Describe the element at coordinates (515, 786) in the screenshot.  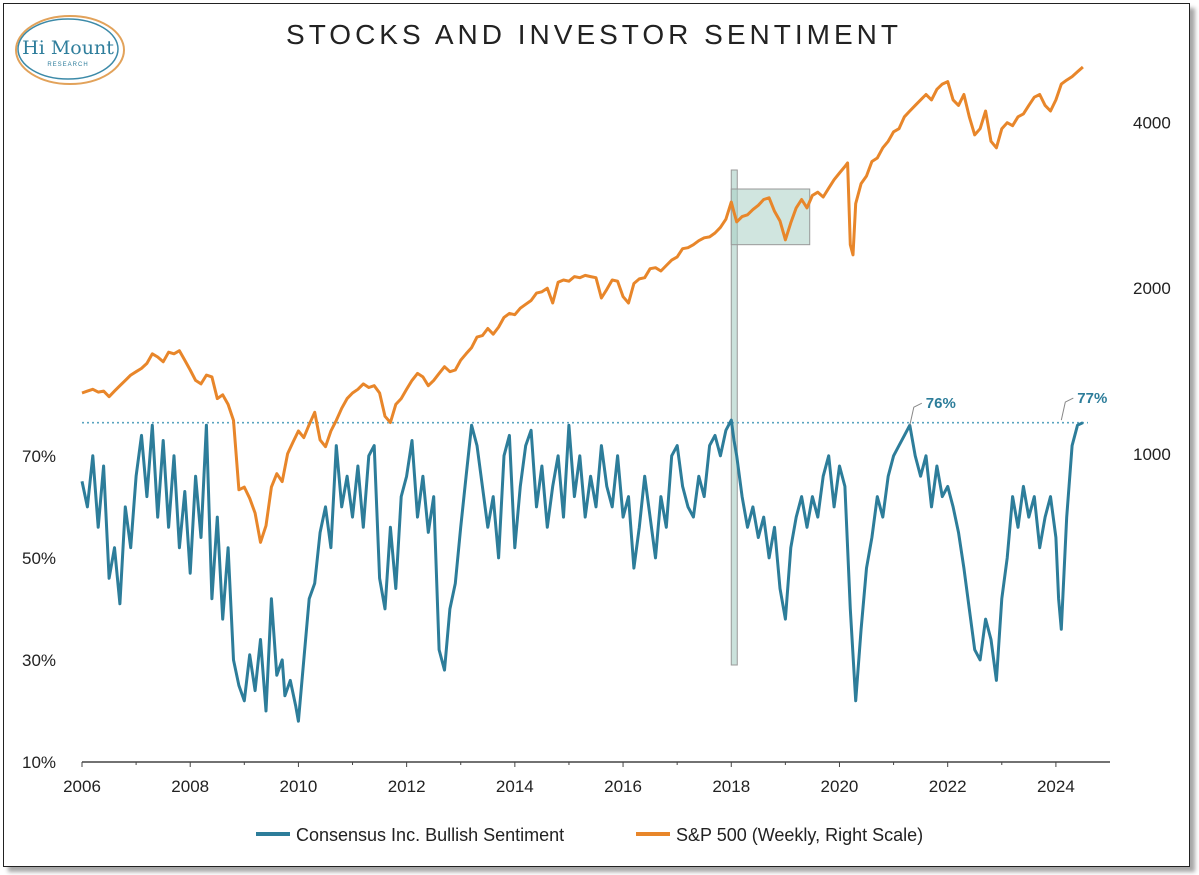
I see `x-tick-label: 2014` at that location.